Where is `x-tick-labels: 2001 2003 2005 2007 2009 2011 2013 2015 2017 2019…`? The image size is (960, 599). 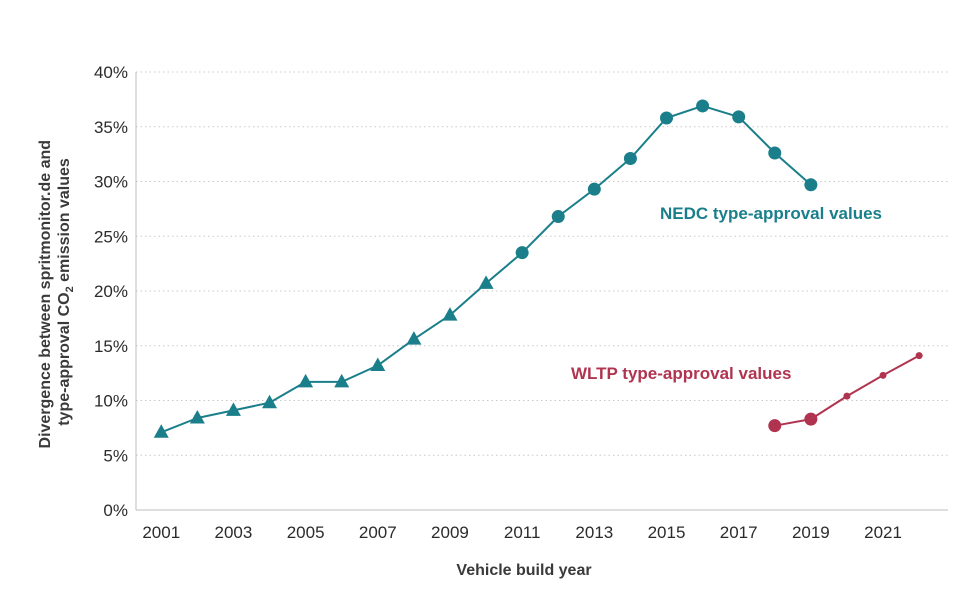
x-tick-labels: 2001 2003 2005 2007 2009 2011 2013 2015 2017 2019… is located at coordinates (522, 532).